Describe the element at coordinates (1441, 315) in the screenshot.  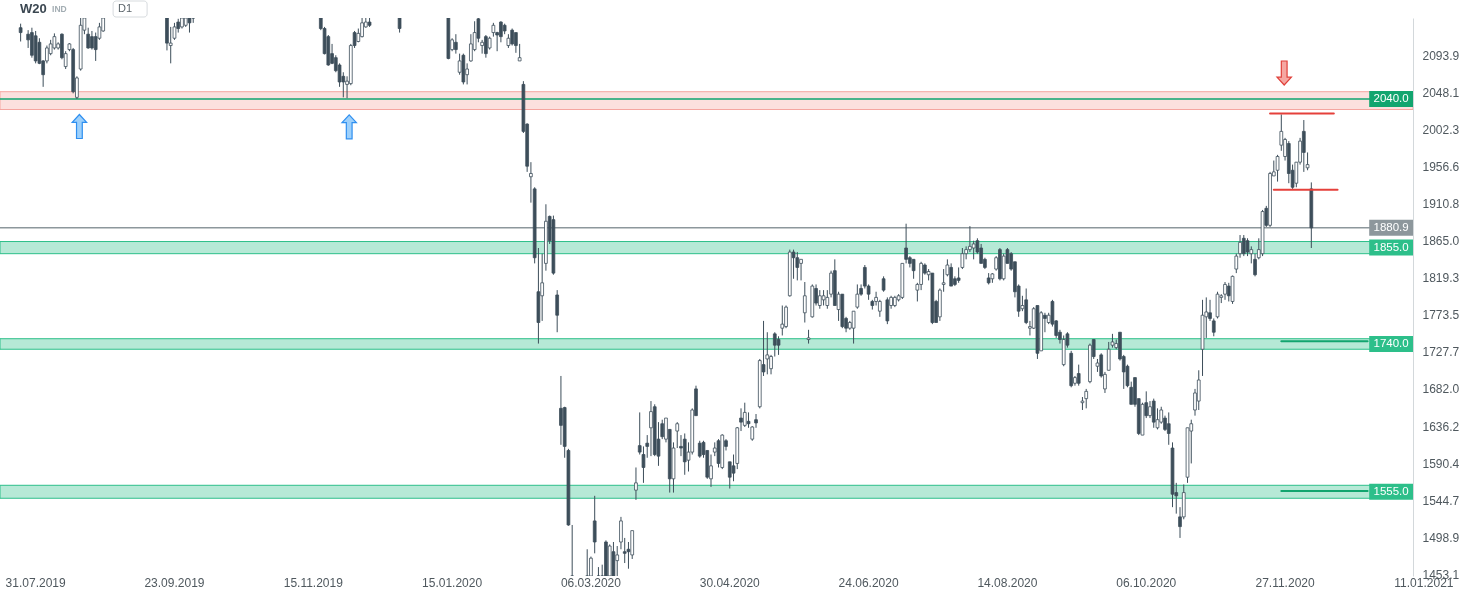
I see `y-tick-label: 1773.5` at that location.